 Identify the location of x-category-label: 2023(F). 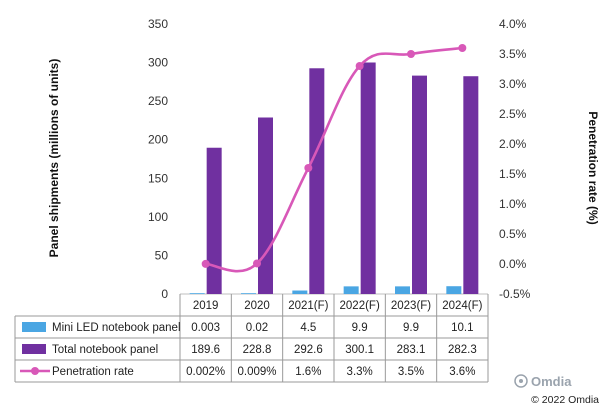
(411, 306).